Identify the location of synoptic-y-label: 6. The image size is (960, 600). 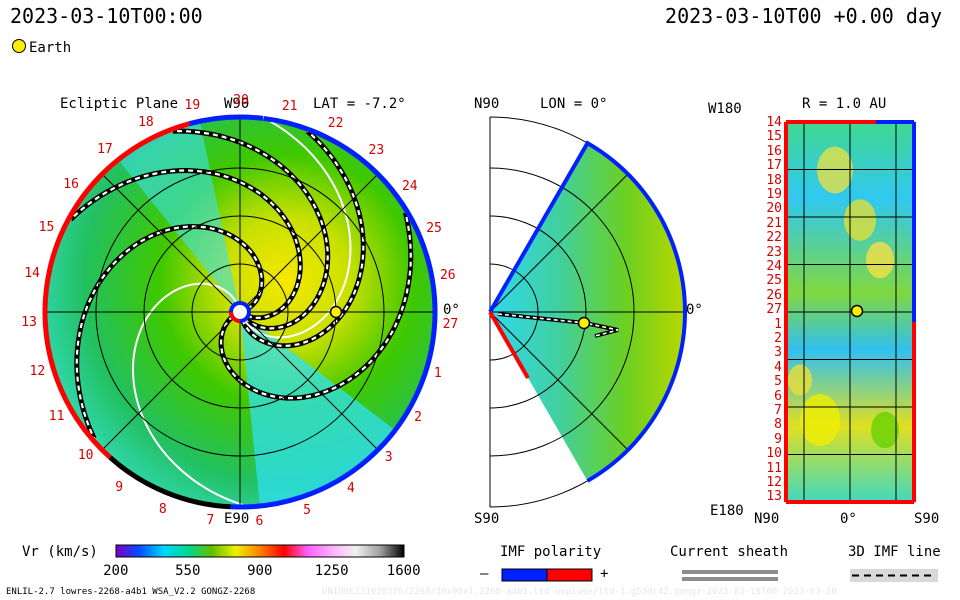
(778, 396).